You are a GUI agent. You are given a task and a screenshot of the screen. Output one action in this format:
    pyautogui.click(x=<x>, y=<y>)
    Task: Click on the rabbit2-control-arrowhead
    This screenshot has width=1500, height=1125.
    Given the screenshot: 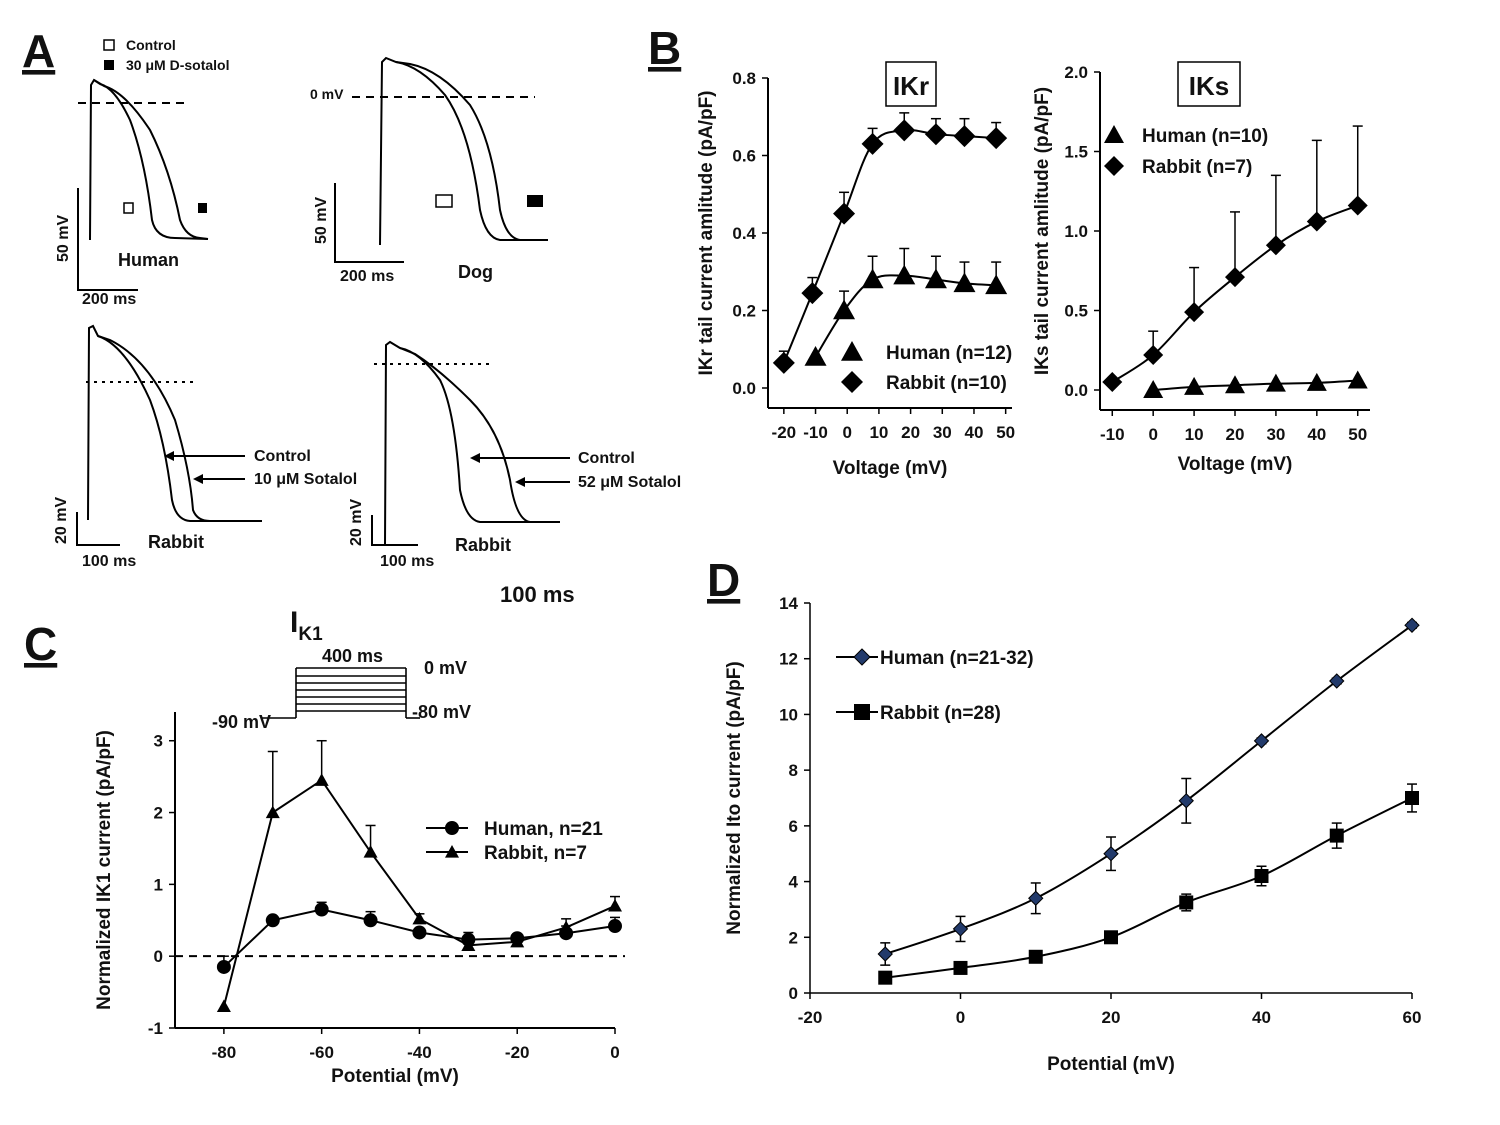 What is the action you would take?
    pyautogui.click(x=475, y=458)
    